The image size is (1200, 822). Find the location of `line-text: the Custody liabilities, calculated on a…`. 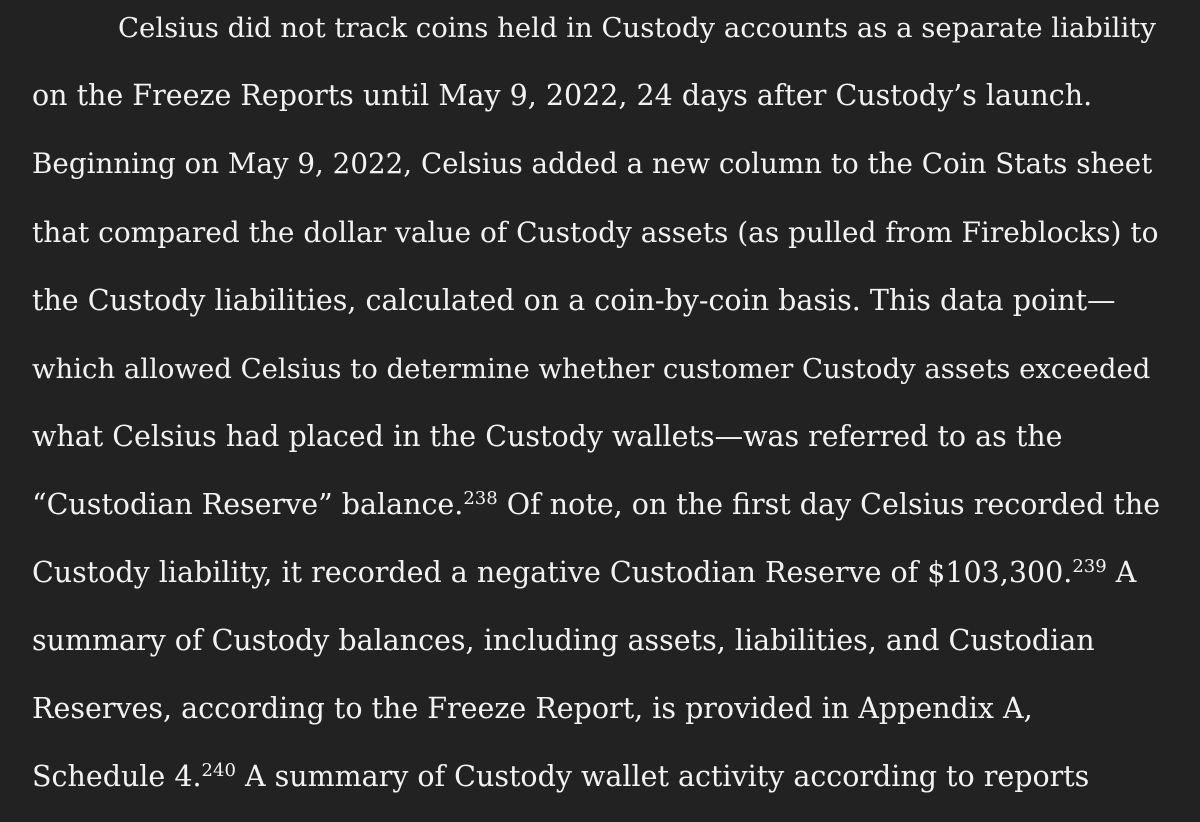

line-text: the Custody liabilities, calculated on a… is located at coordinates (574, 300).